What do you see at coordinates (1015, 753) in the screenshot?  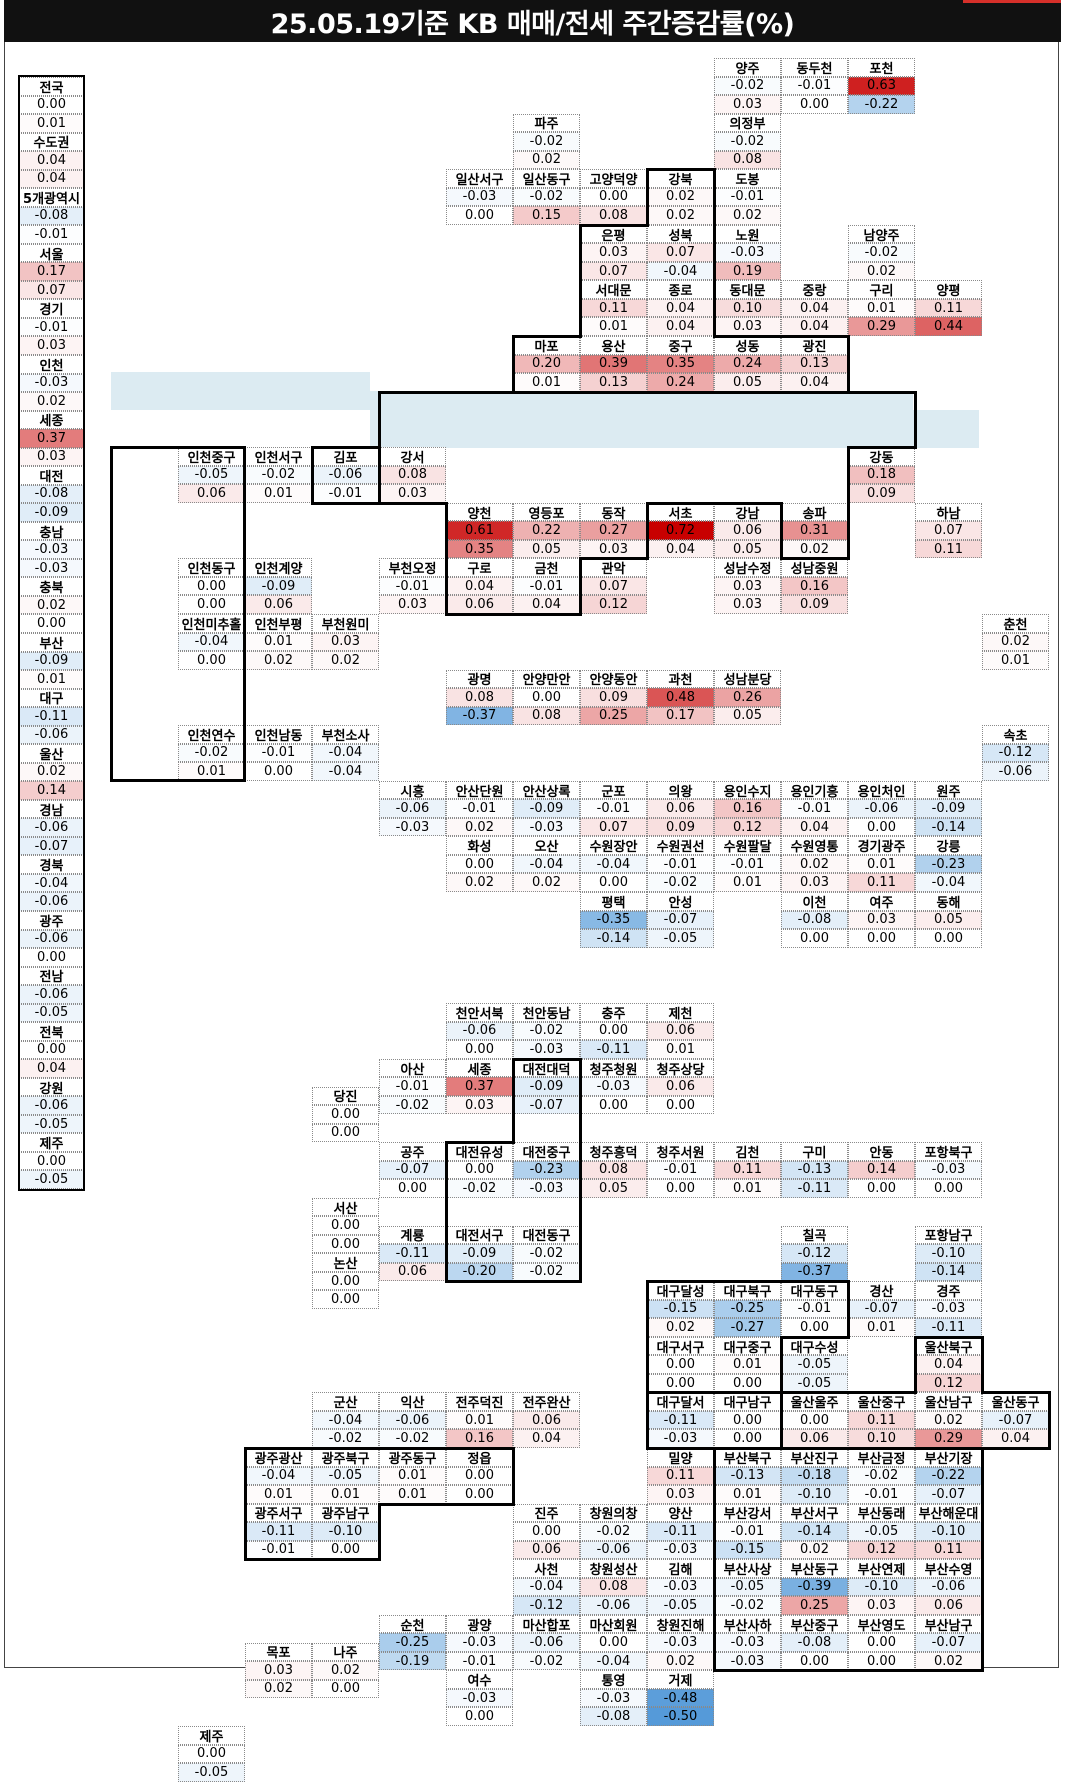 I see `region-sale-value: -0.12` at bounding box center [1015, 753].